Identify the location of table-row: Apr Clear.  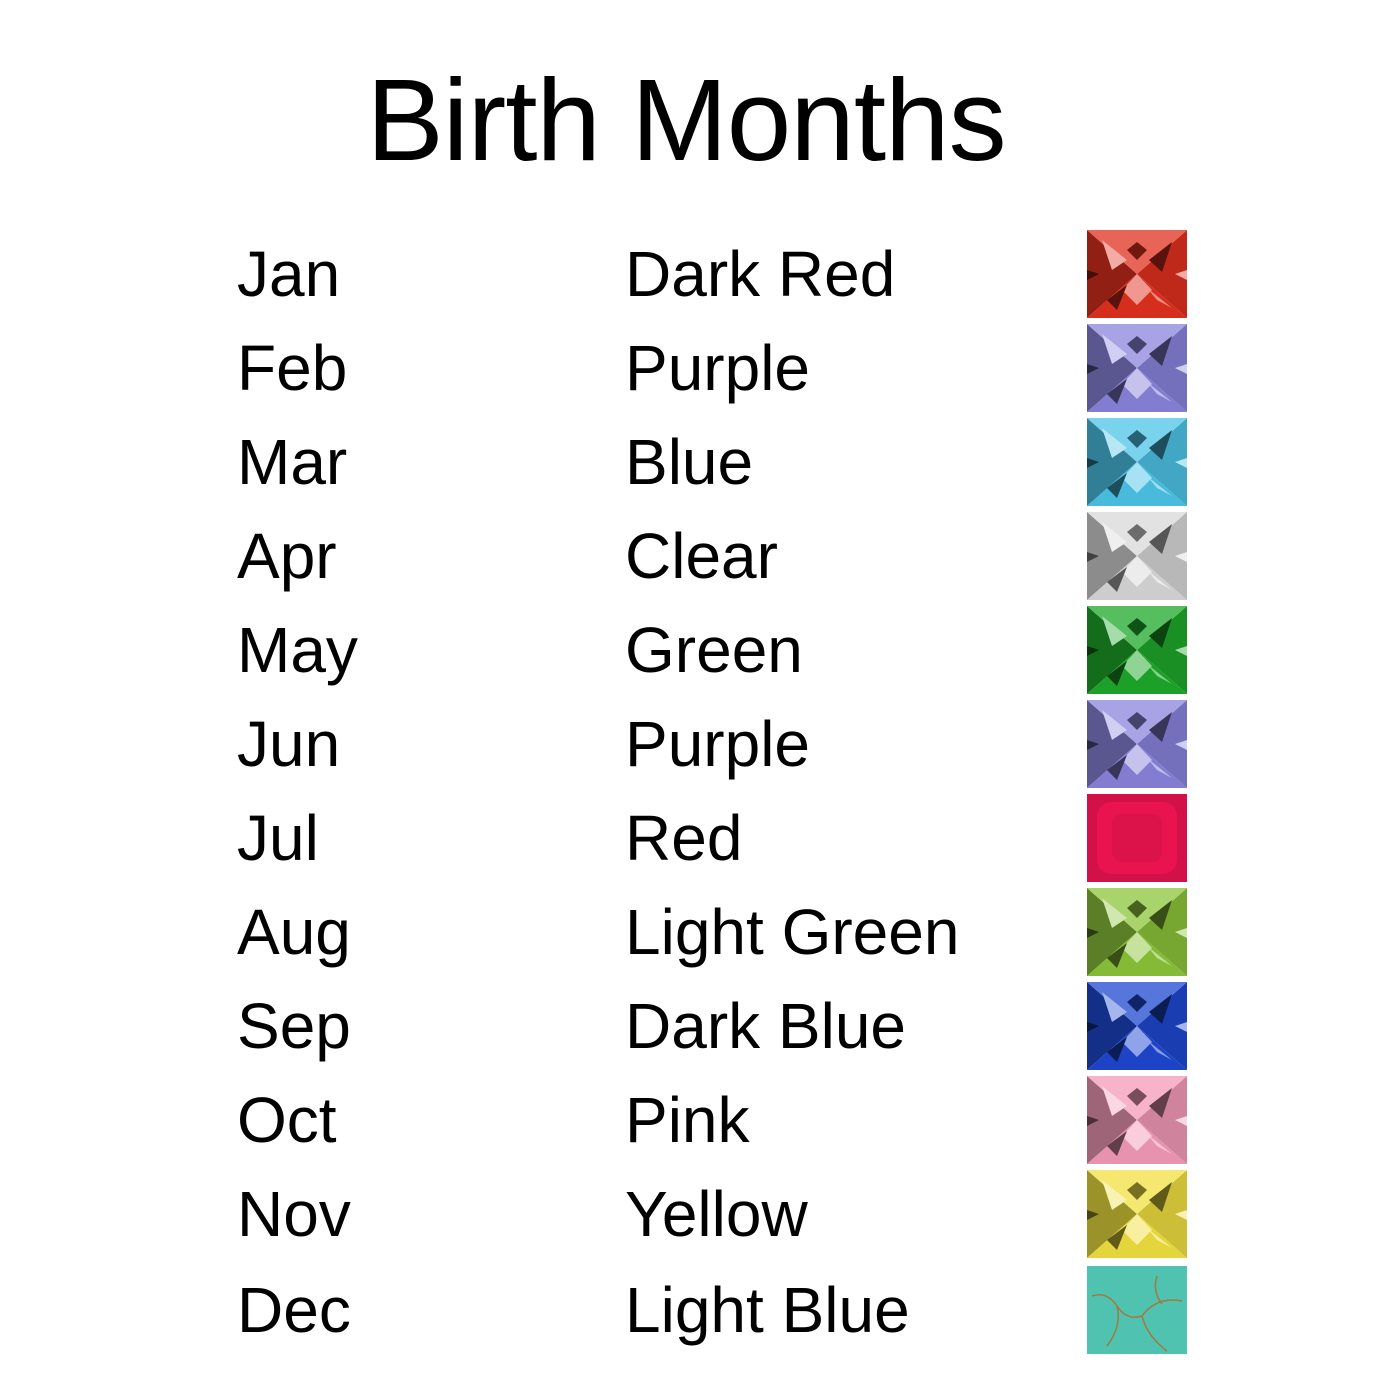
(700, 557).